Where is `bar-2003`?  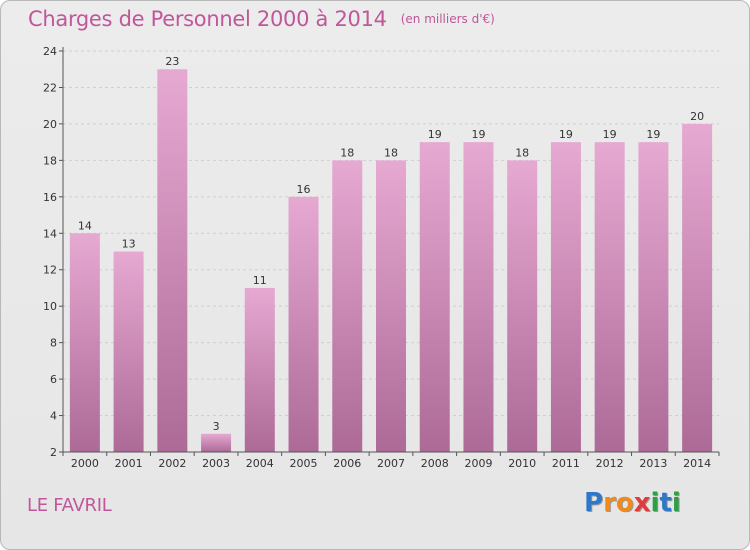 bar-2003 is located at coordinates (216, 442).